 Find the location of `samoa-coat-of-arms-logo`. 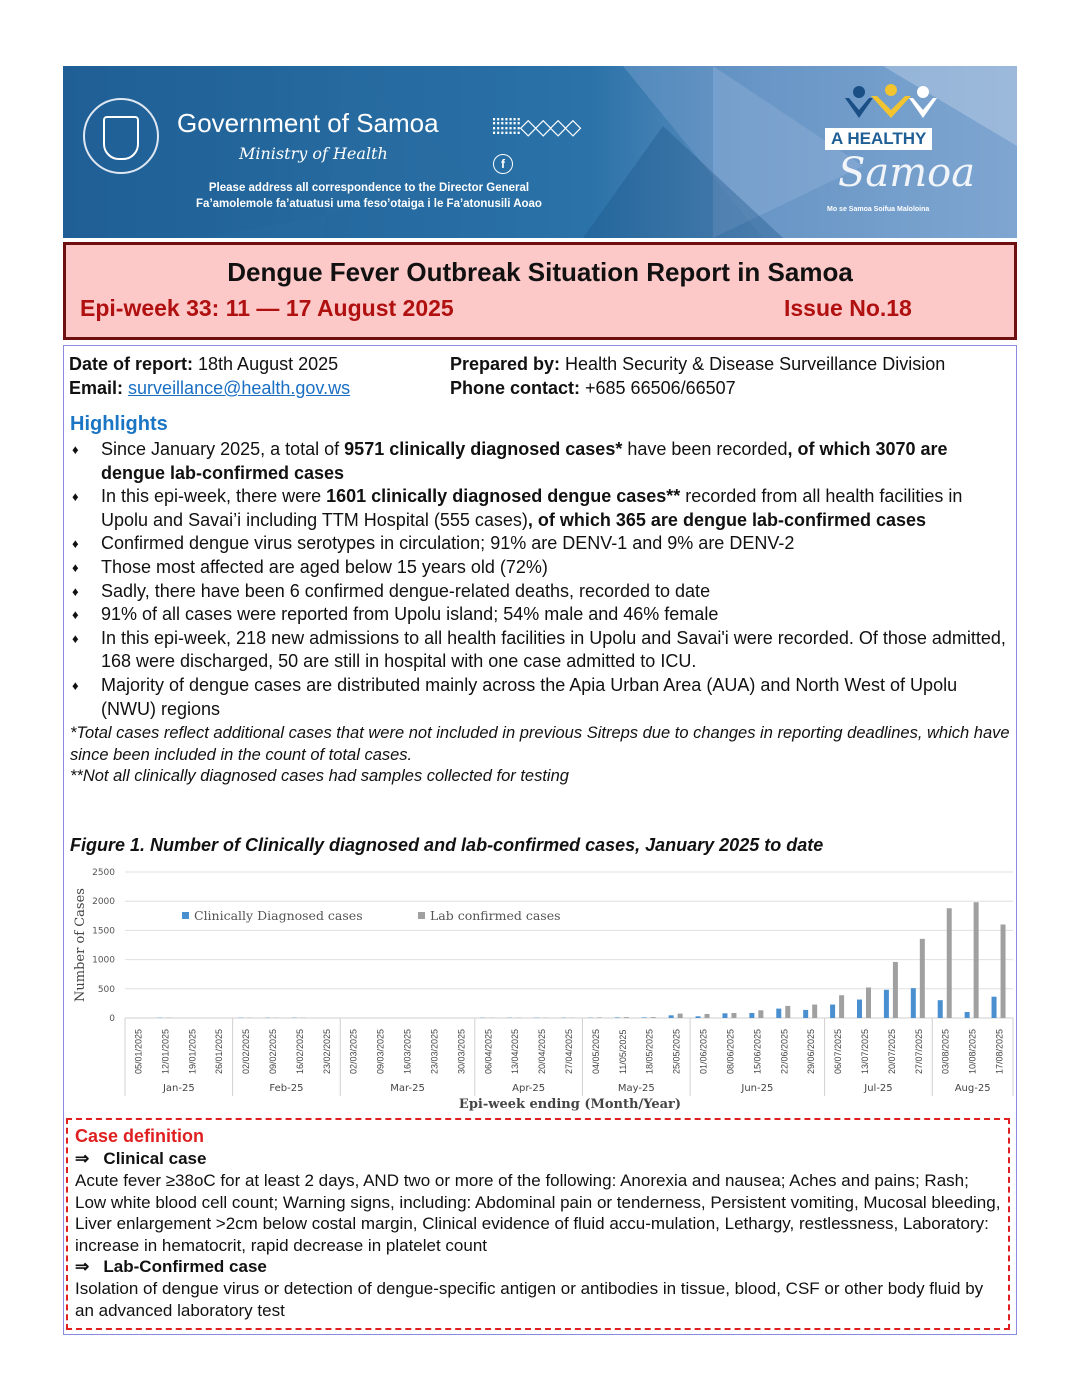

samoa-coat-of-arms-logo is located at coordinates (121, 136).